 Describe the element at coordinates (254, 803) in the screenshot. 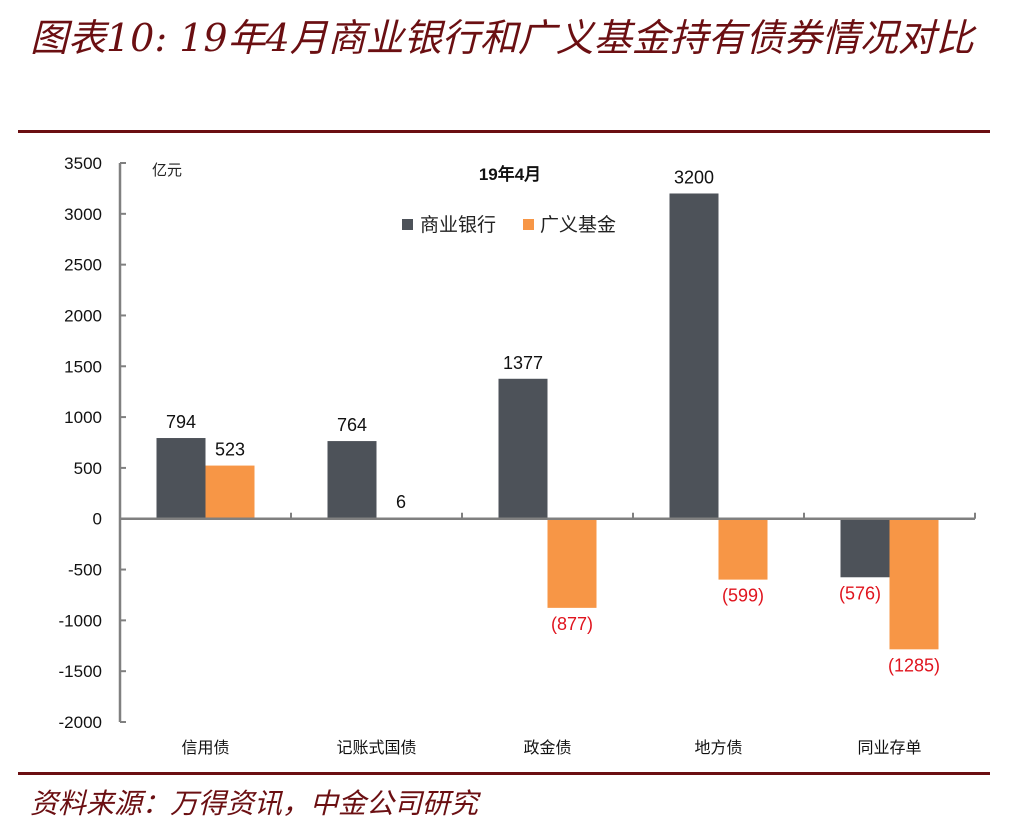

I see `source-note: 资料来源：万得资讯，中金公司研究` at that location.